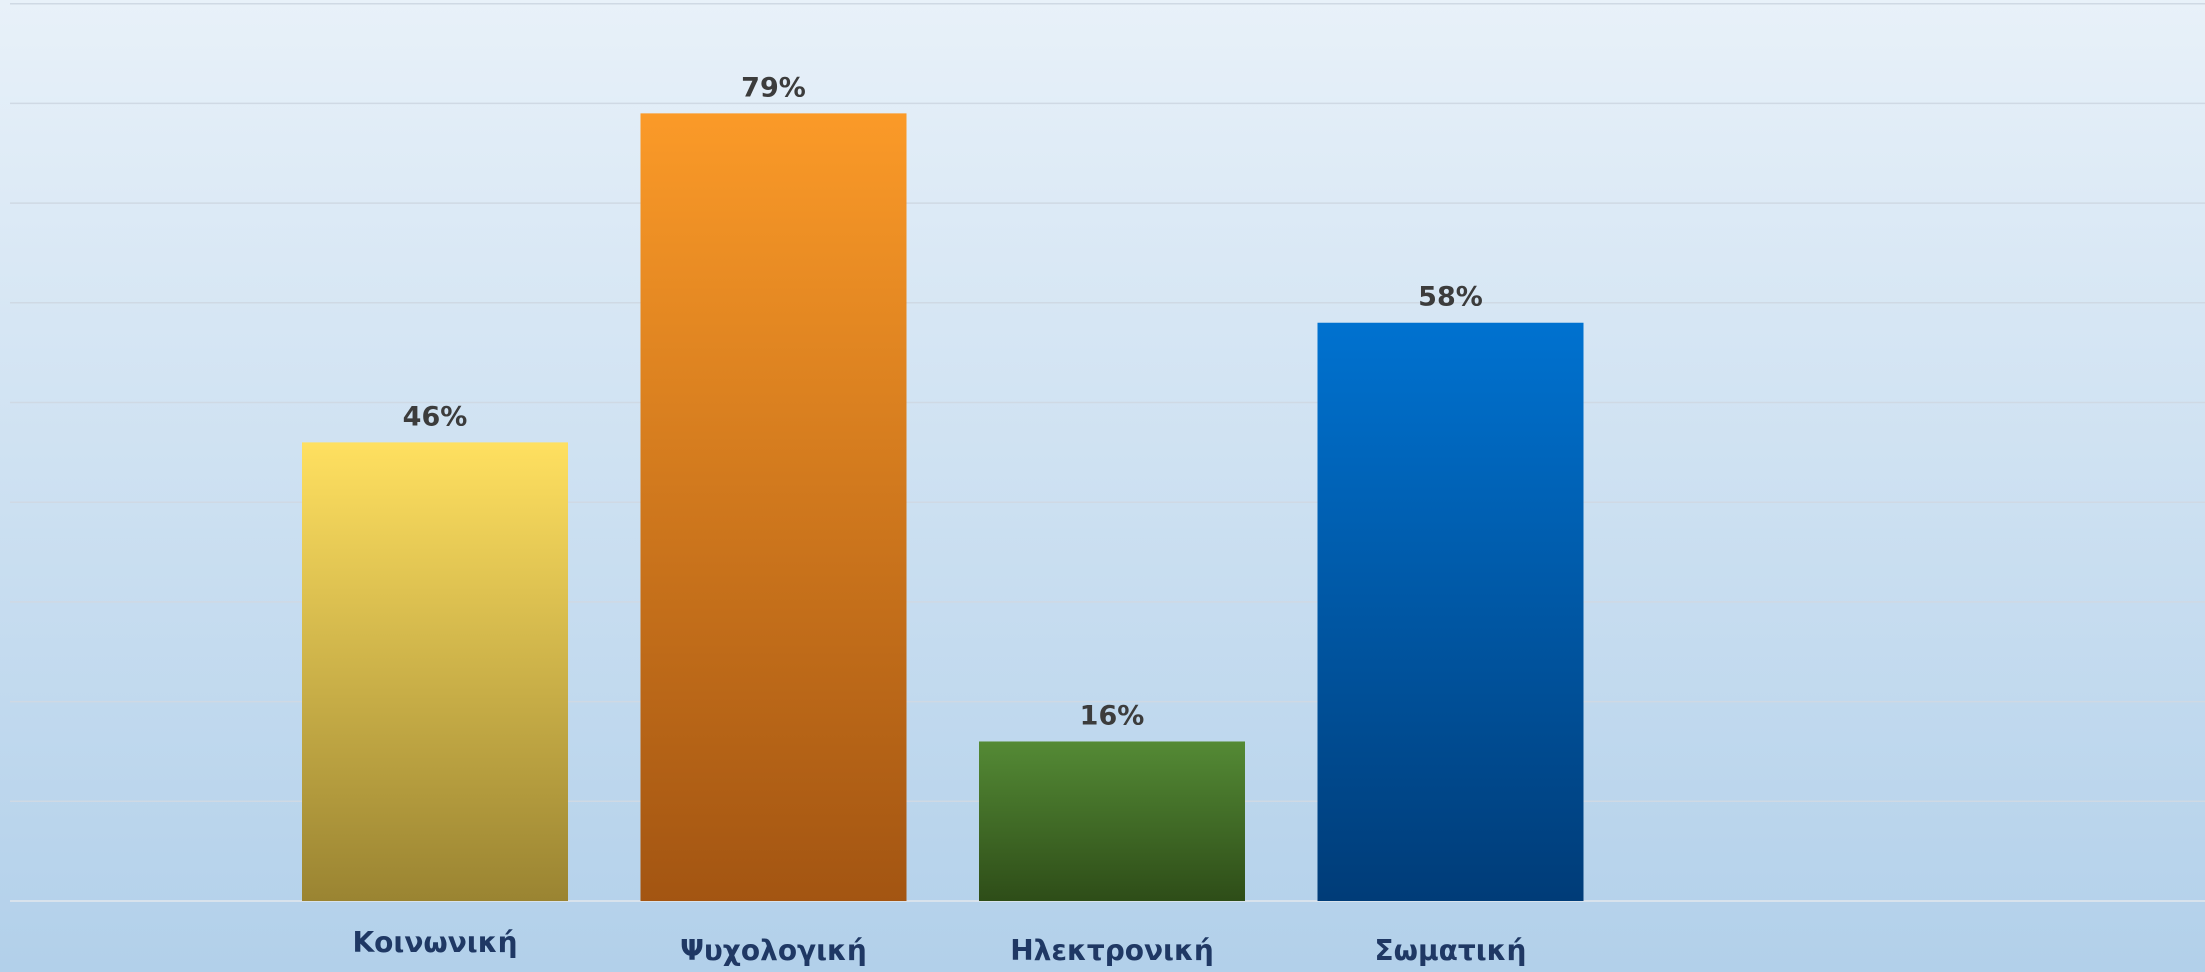 This screenshot has width=2205, height=972. I want to click on value-label-3: 16%, so click(1112, 715).